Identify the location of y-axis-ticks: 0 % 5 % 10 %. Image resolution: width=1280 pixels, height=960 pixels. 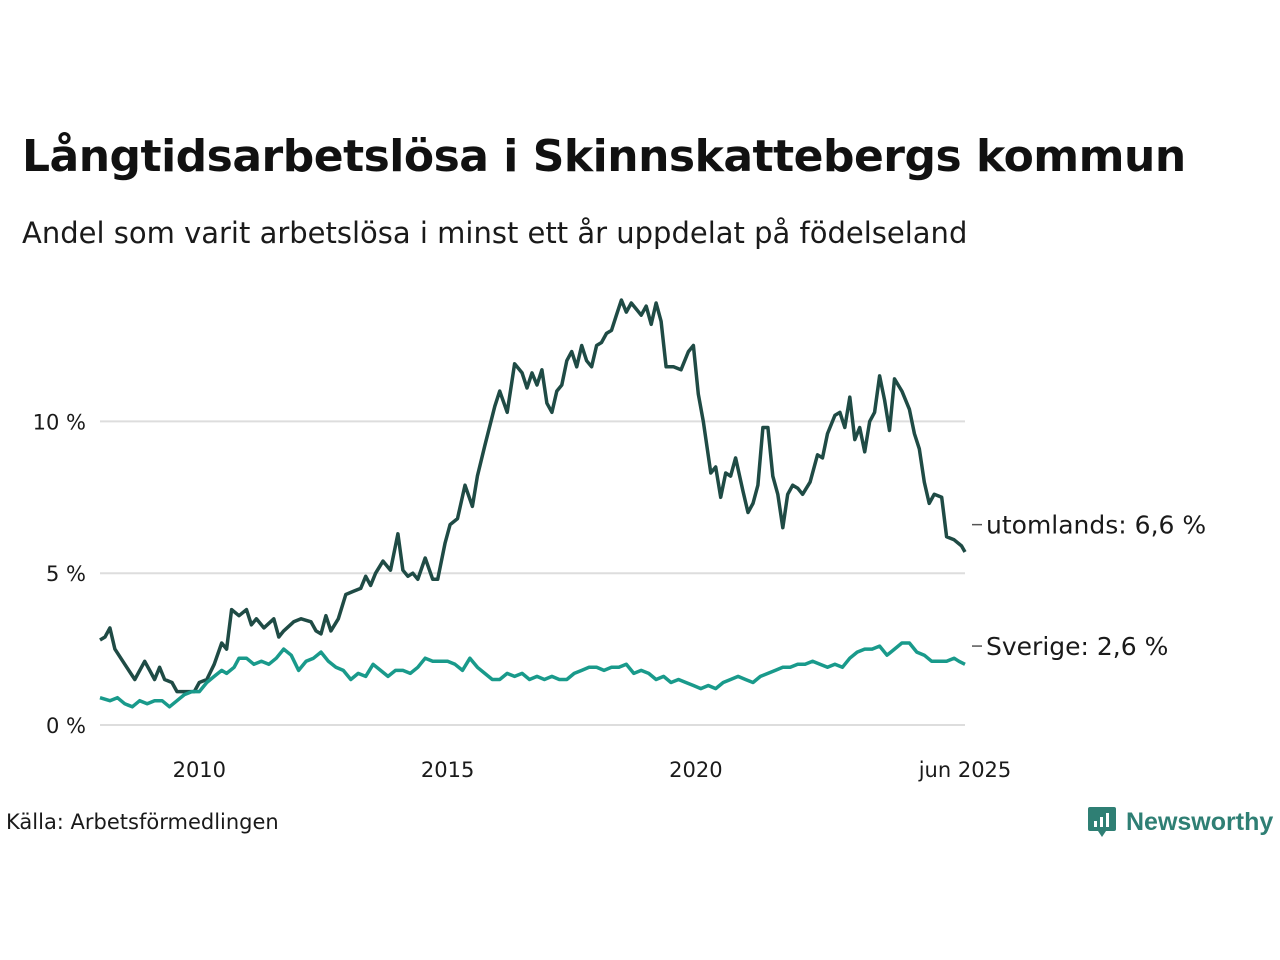
(59, 574).